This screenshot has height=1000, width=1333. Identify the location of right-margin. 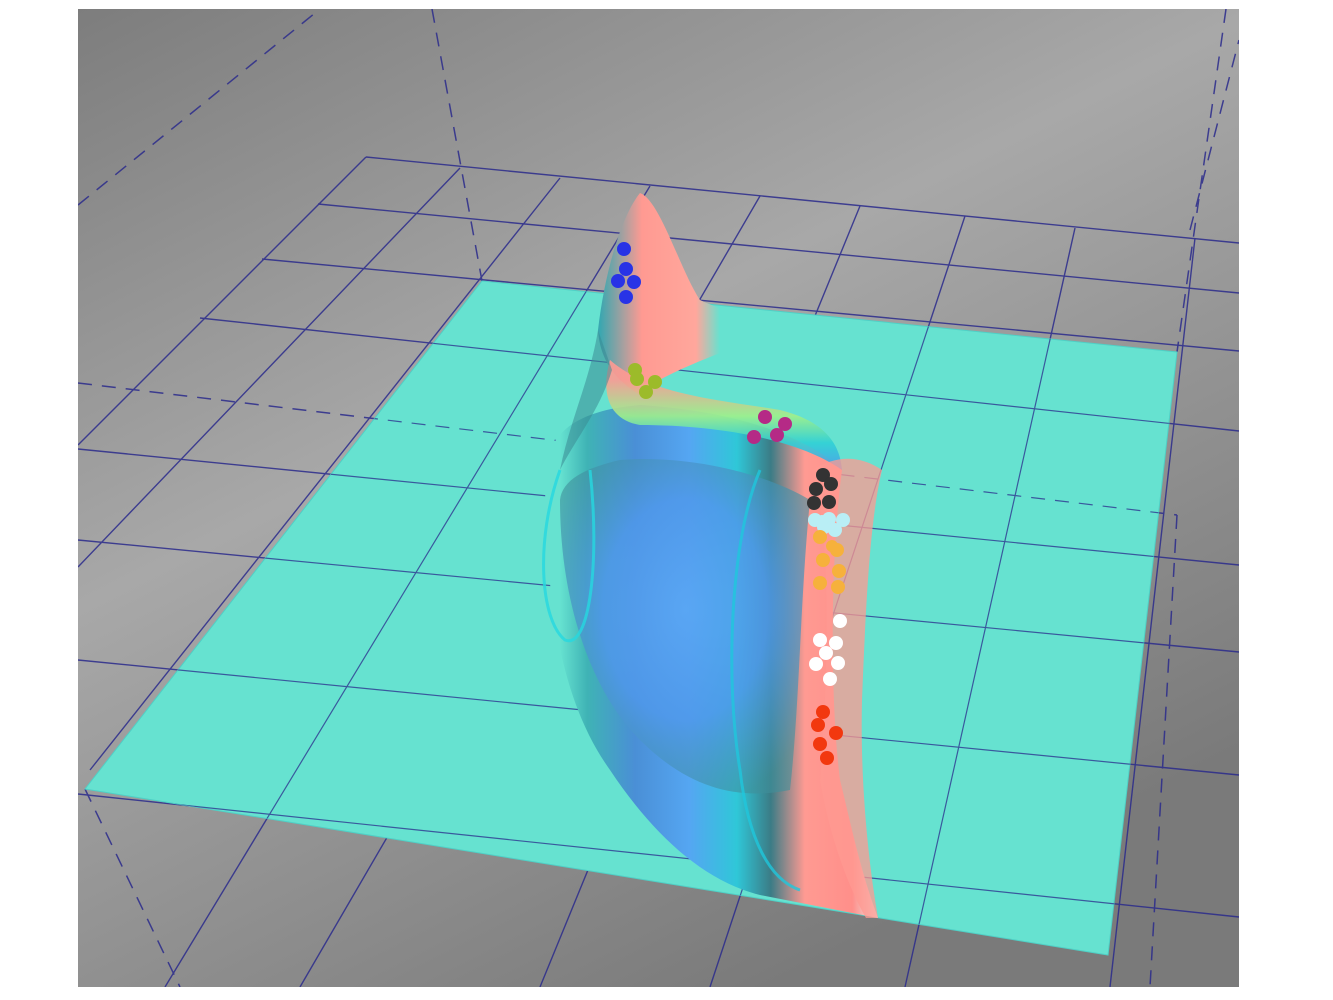
(1286, 500).